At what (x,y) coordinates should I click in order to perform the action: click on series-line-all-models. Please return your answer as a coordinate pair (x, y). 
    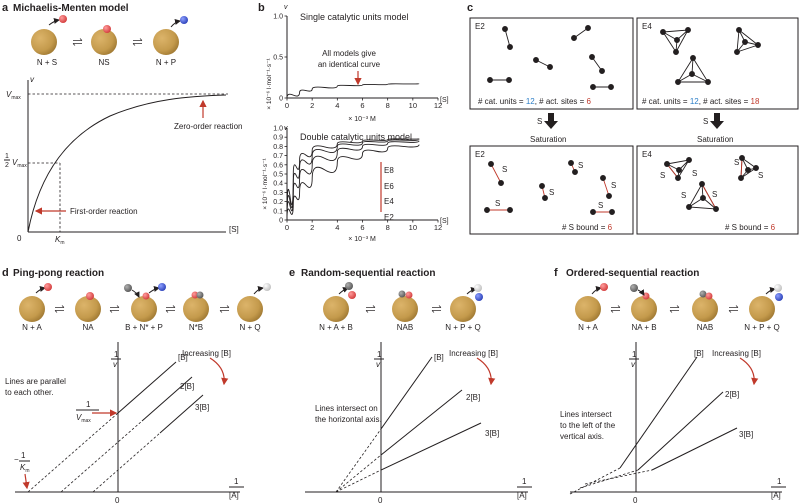
    Looking at the image, I should click on (353, 91).